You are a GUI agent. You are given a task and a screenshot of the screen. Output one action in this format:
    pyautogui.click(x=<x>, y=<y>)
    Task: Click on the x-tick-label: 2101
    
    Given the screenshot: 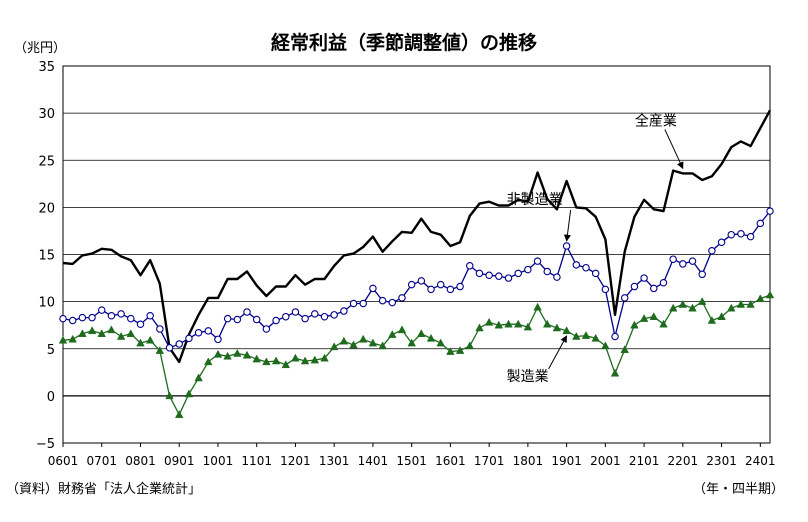 What is the action you would take?
    pyautogui.click(x=644, y=461)
    